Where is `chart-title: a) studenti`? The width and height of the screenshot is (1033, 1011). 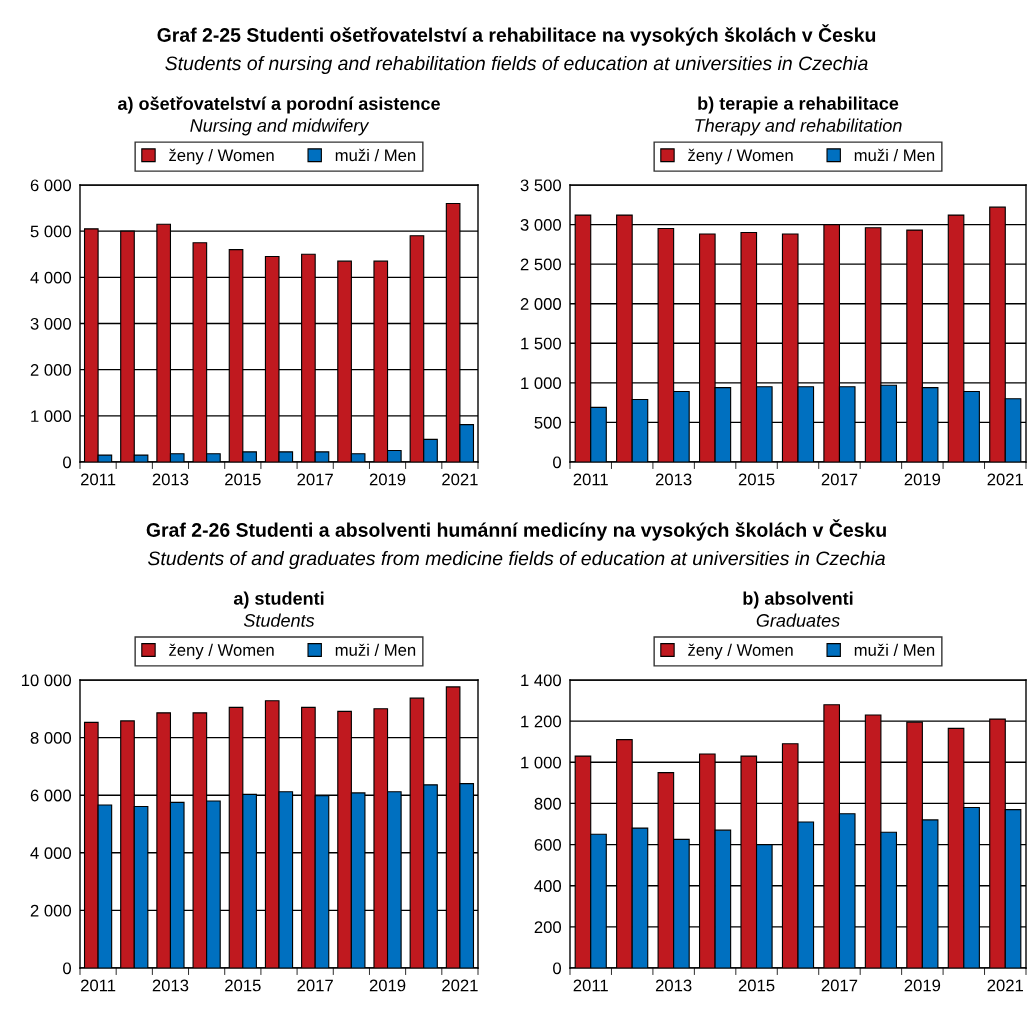
chart-title: a) studenti is located at coordinates (278, 600).